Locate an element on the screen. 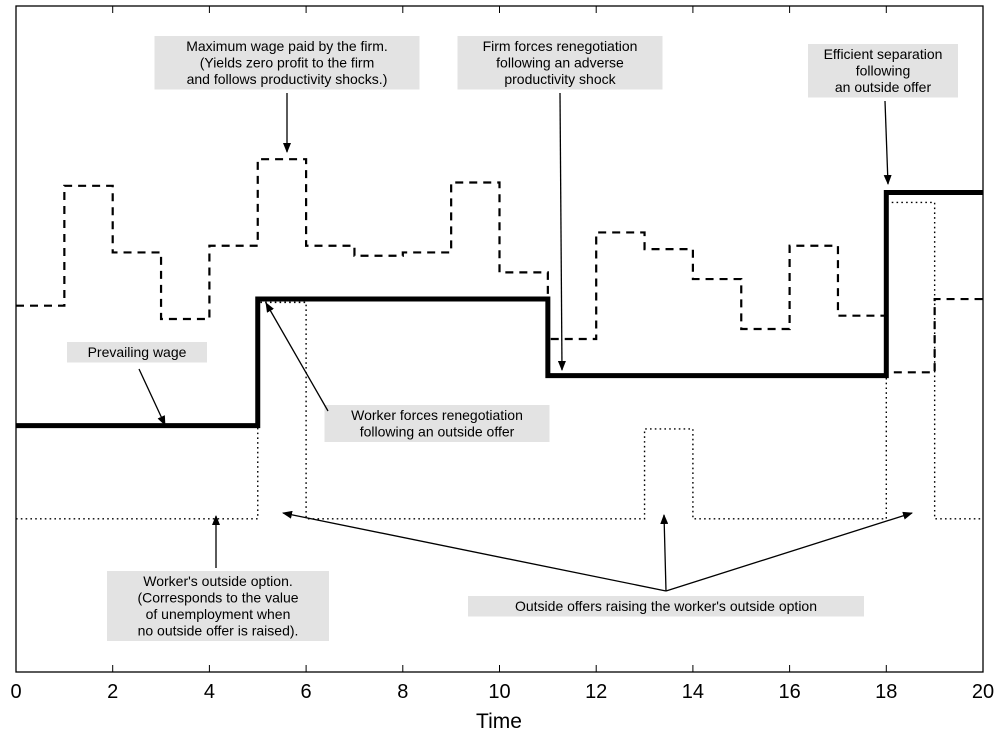  annotation-text: following an outside offer is located at coordinates (437, 432).